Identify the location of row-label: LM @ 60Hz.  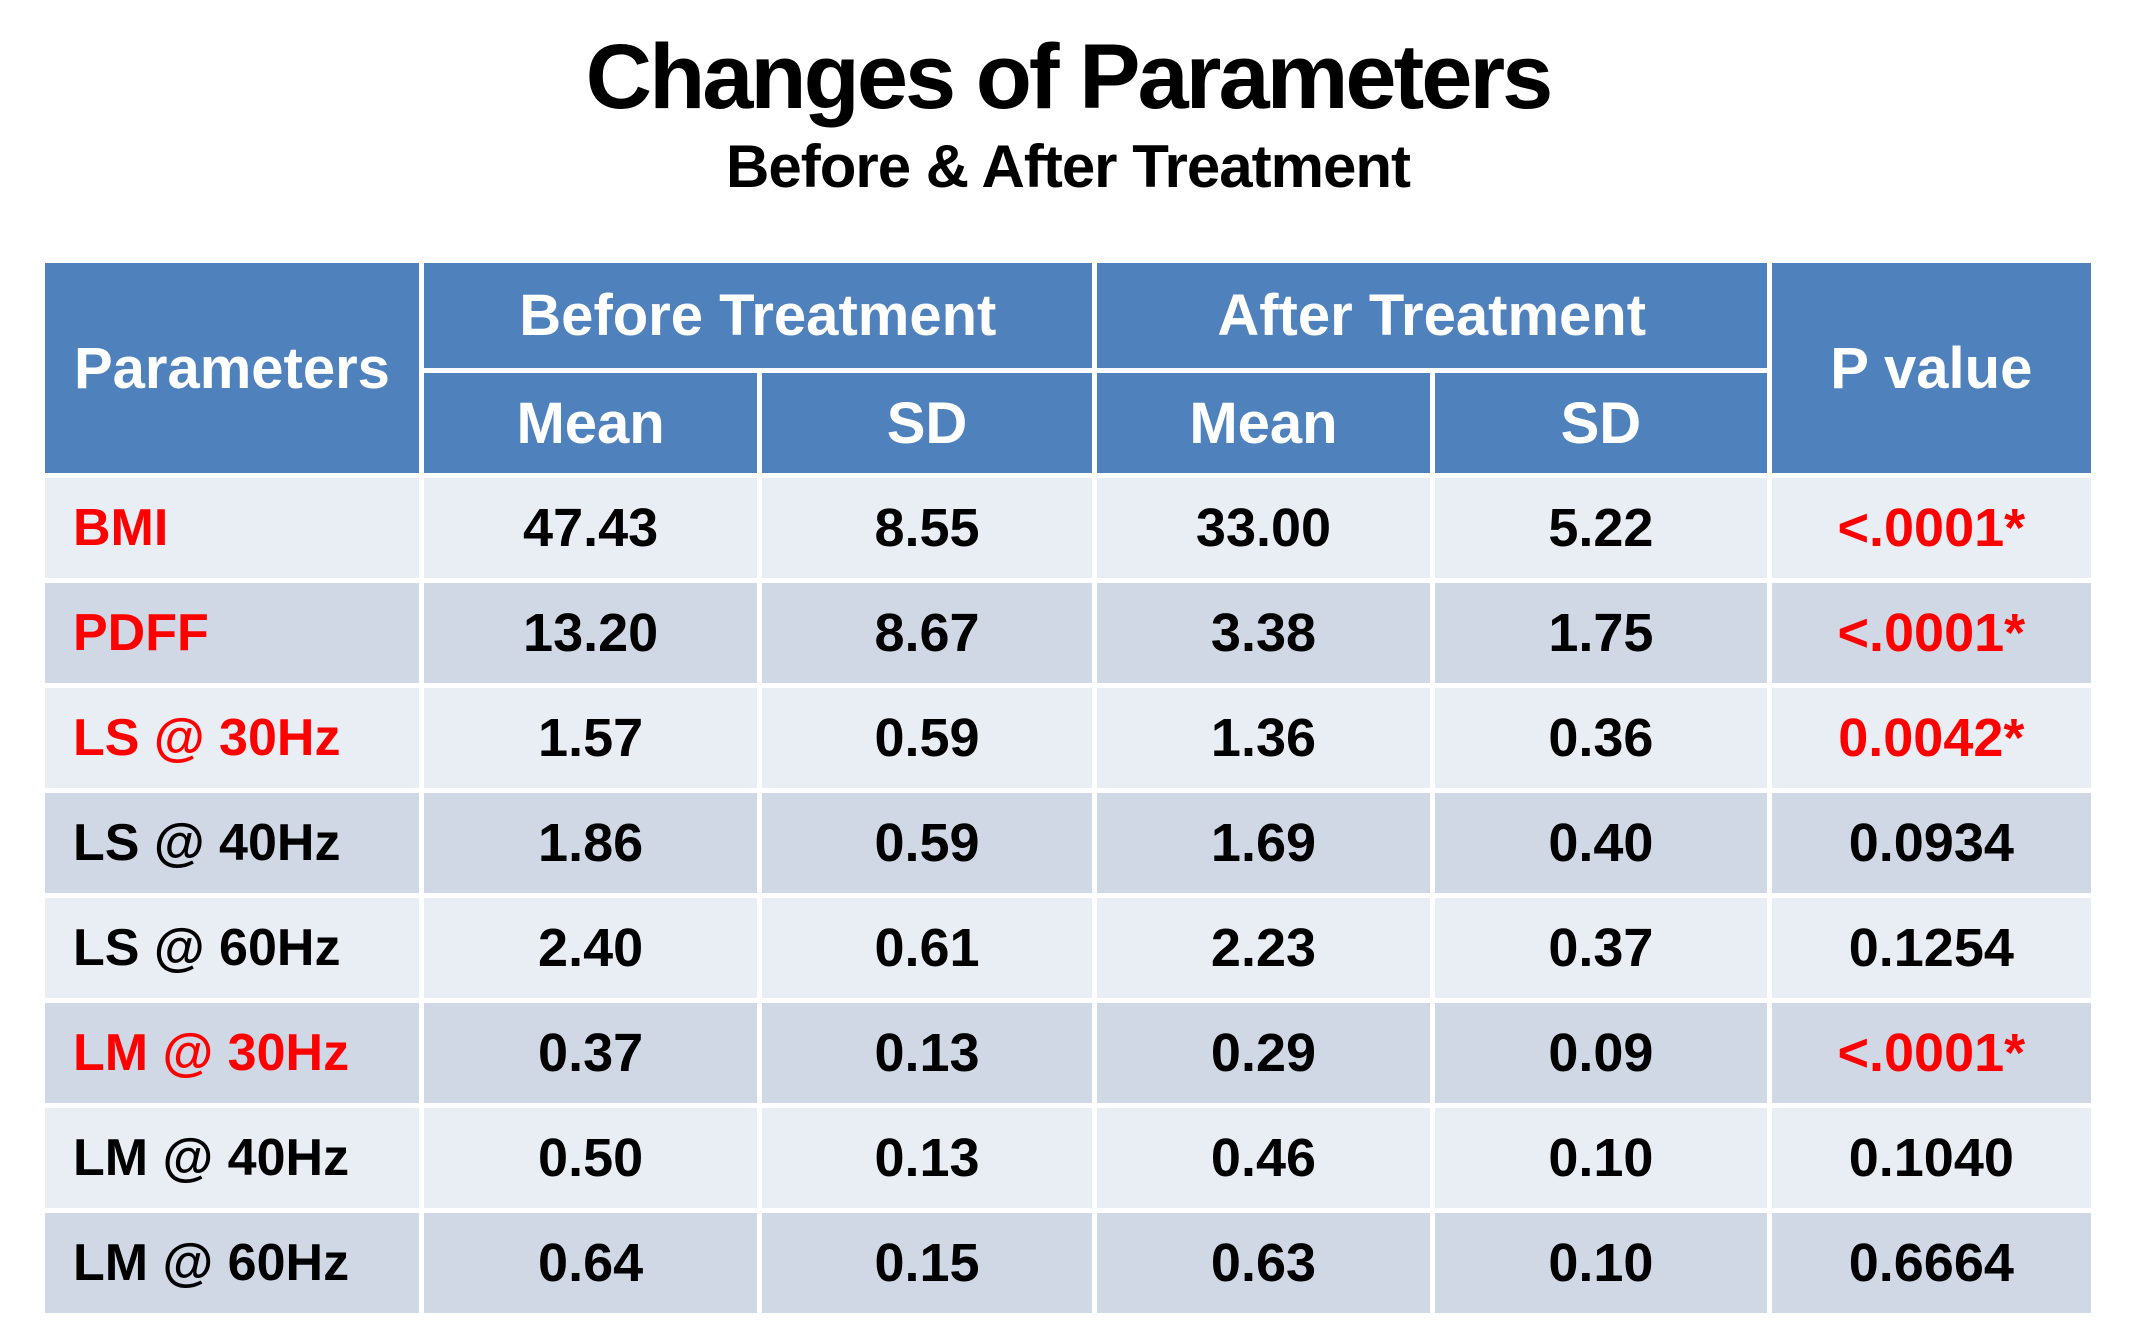
(232, 1263).